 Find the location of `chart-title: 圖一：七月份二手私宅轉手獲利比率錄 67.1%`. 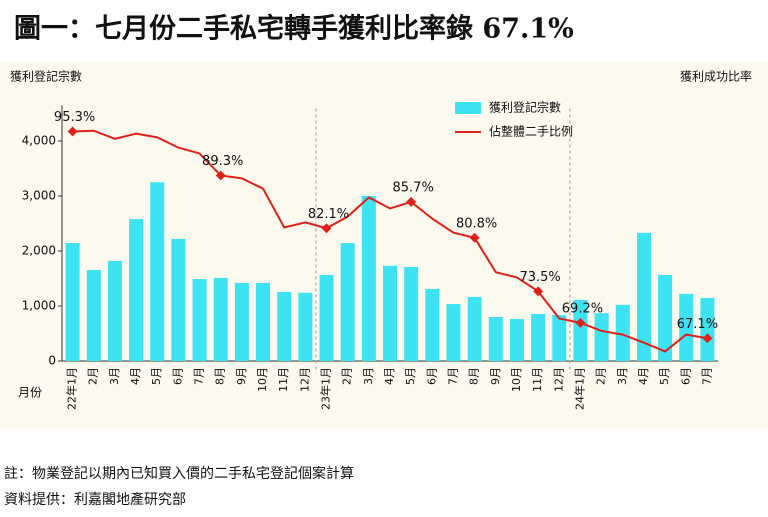

chart-title: 圖一：七月份二手私宅轉手獲利比率錄 67.1% is located at coordinates (294, 29).